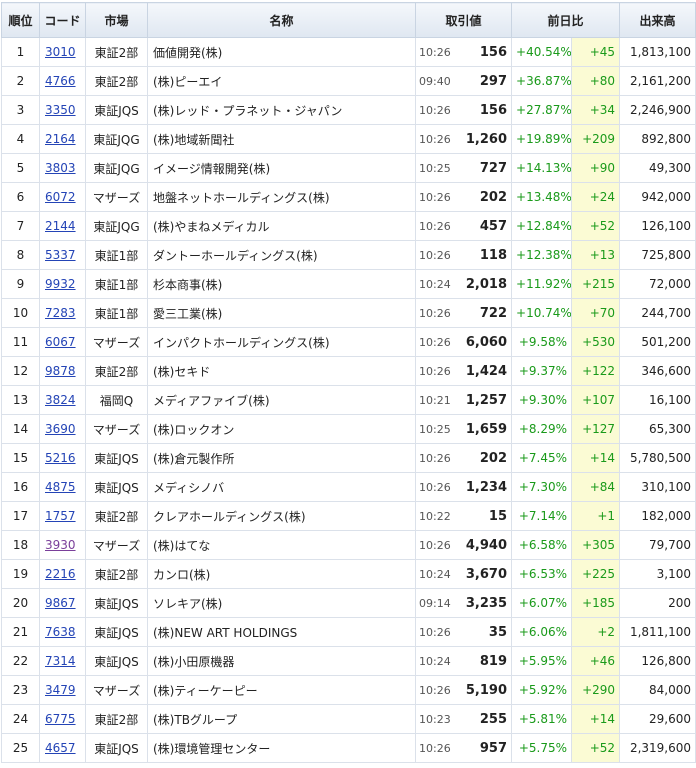  I want to click on price-cell: 5,190, so click(483, 690).